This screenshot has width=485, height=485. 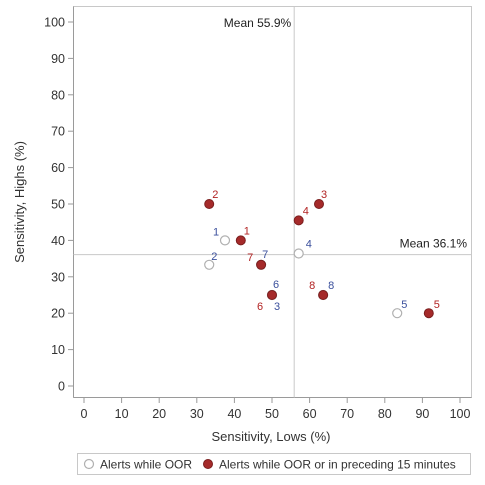 I want to click on x-tick-label: 90, so click(x=422, y=414).